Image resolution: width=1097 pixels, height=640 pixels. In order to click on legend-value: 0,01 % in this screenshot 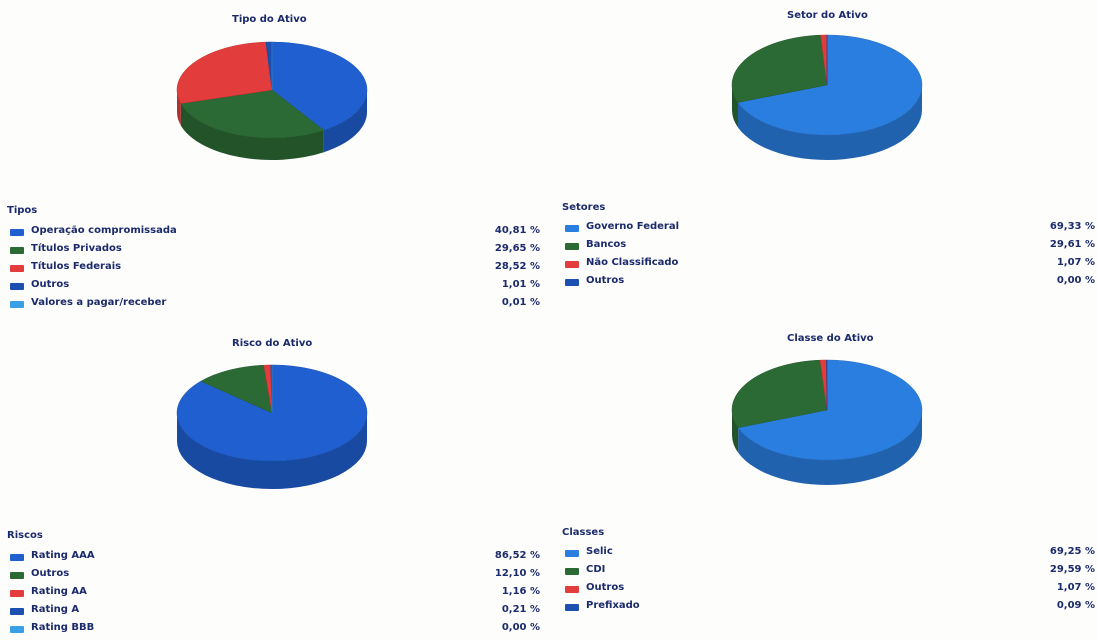, I will do `click(521, 302)`.